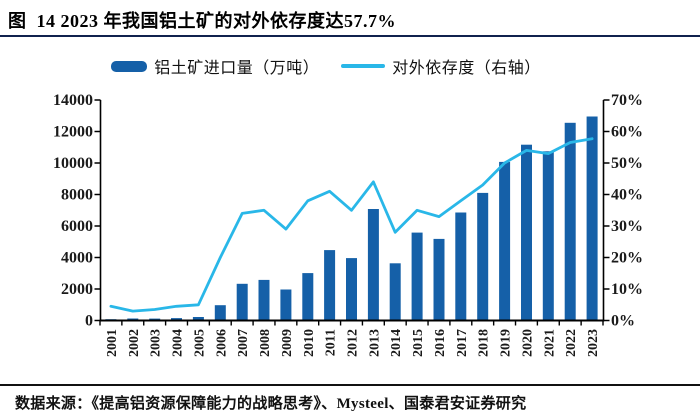 Image resolution: width=700 pixels, height=419 pixels. I want to click on year-label-2017: 2017, so click(462, 343).